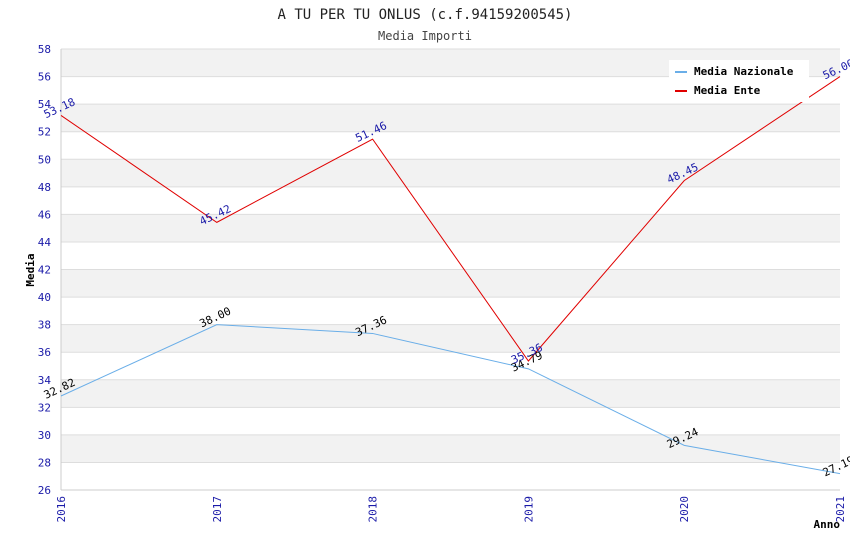 The height and width of the screenshot is (550, 850). I want to click on x-axis-ticks: 2016 2017 2018 2019 2020 2021, so click(451, 509).